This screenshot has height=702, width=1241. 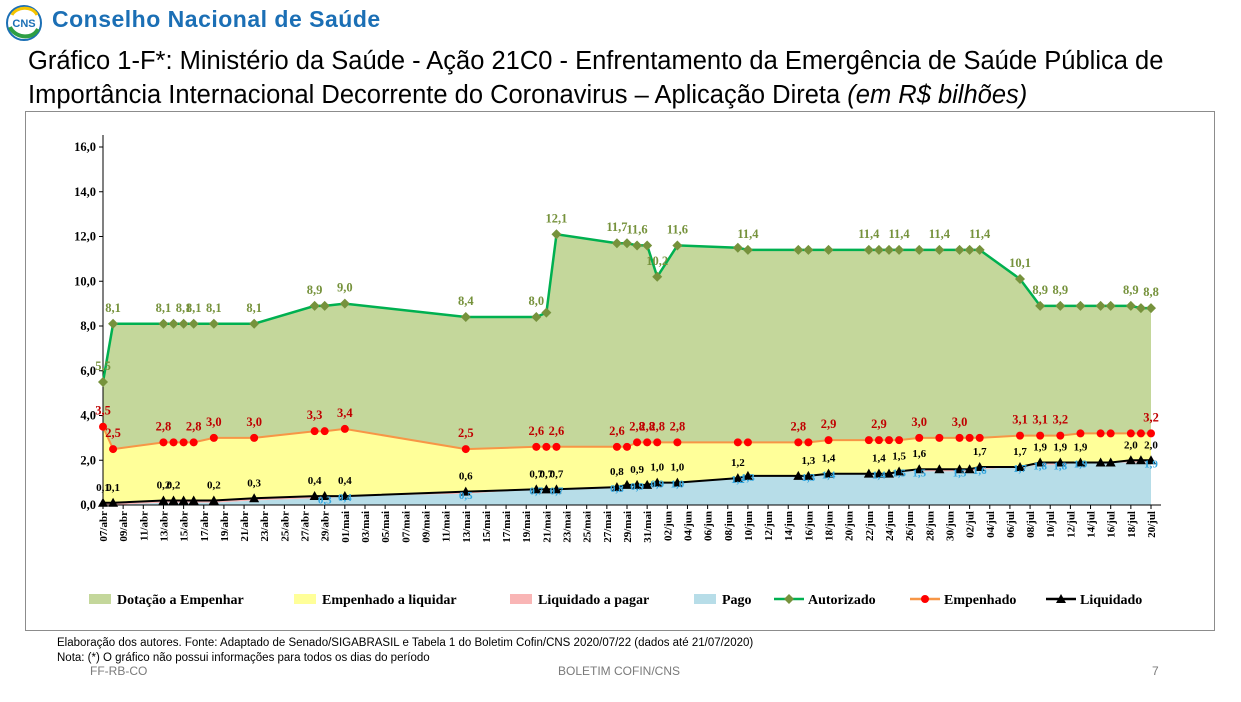 I want to click on data-label-autorizado: 8,9, so click(x=315, y=290).